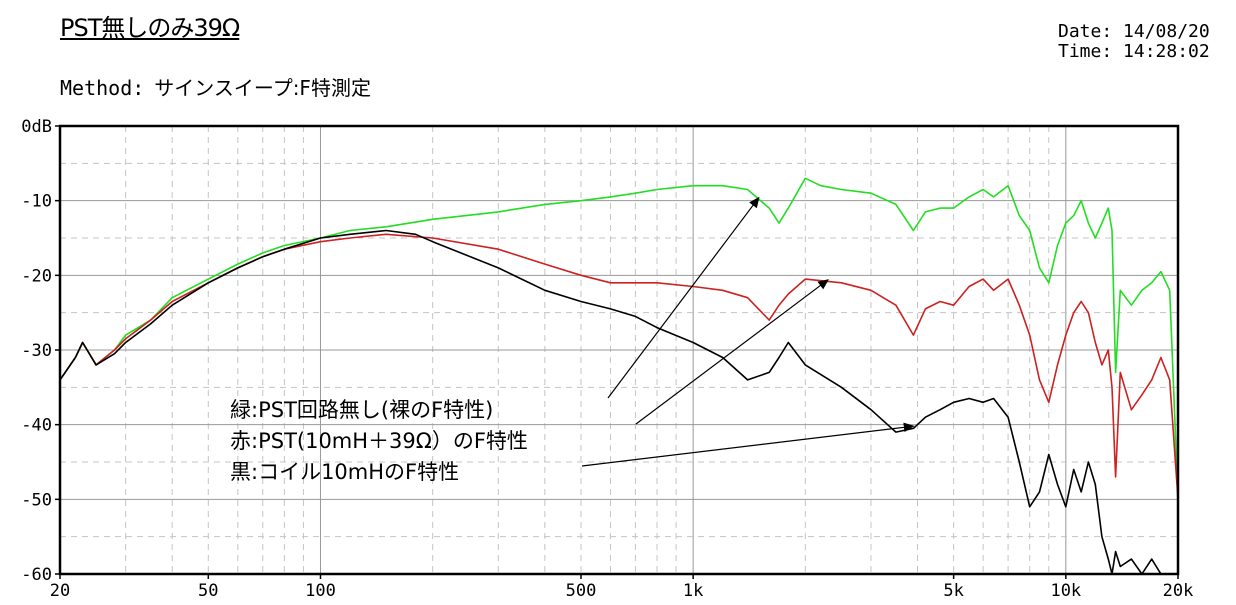  What do you see at coordinates (1134, 31) in the screenshot?
I see `date-stamp: Date: 14/08/20` at bounding box center [1134, 31].